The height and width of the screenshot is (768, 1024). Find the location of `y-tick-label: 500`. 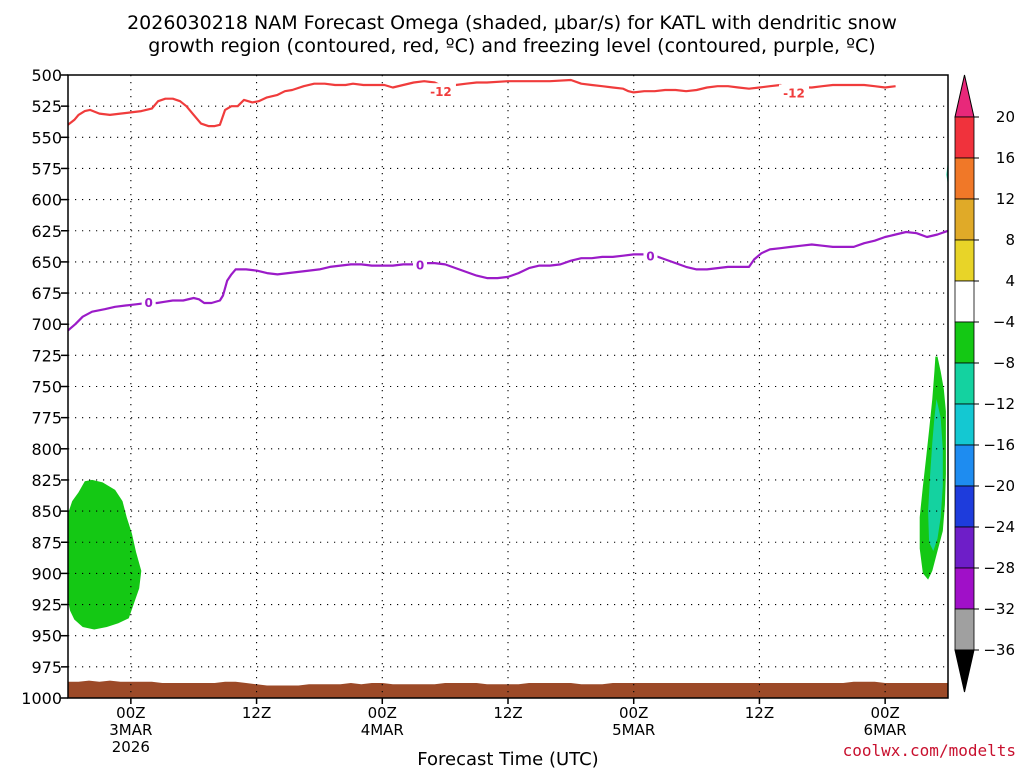

y-tick-label: 500 is located at coordinates (46, 75).